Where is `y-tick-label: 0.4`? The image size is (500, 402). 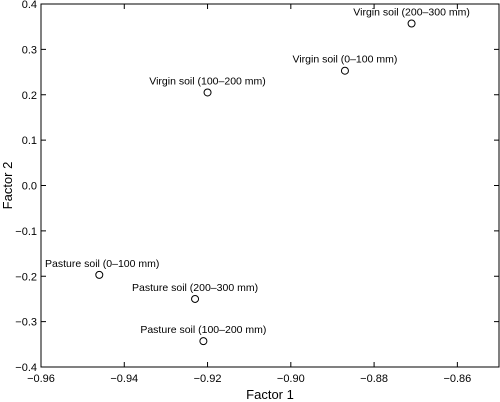
y-tick-label: 0.4 is located at coordinates (29, 5).